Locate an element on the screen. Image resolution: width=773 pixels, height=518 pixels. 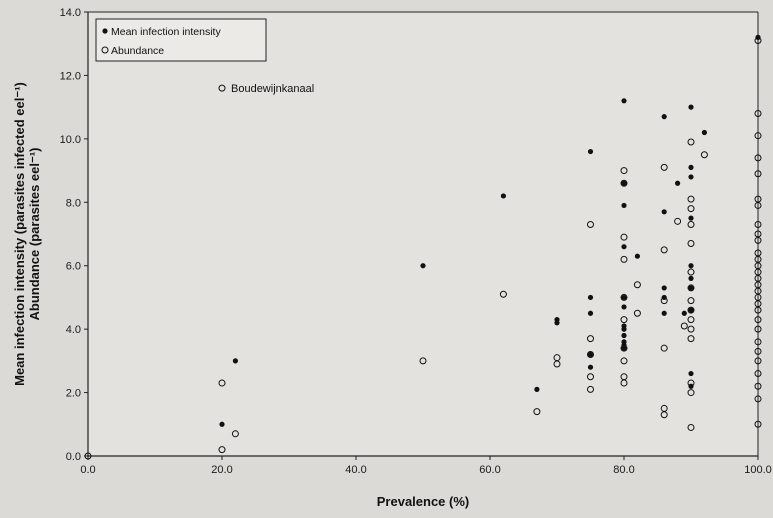
legend-marker-mean-intensity is located at coordinates (105, 31).